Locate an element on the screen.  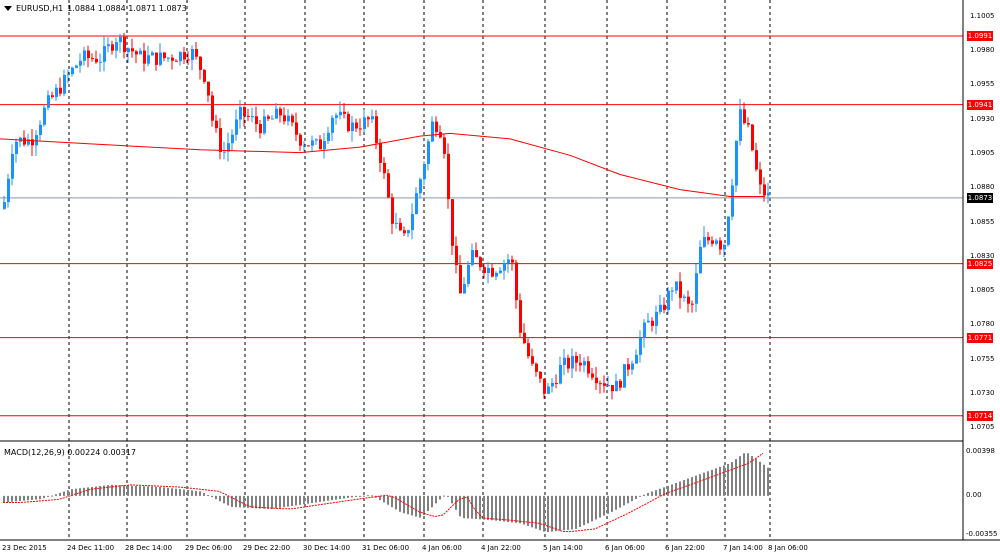
chart-title: EURUSD,H1 1.0884 1.0884 1.0871 1.0873 is located at coordinates (95, 8).